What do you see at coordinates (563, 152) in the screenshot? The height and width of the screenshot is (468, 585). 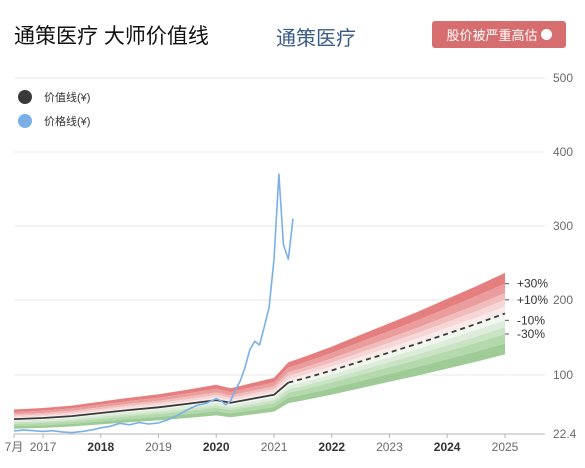 I see `y-tick-label: 400` at bounding box center [563, 152].